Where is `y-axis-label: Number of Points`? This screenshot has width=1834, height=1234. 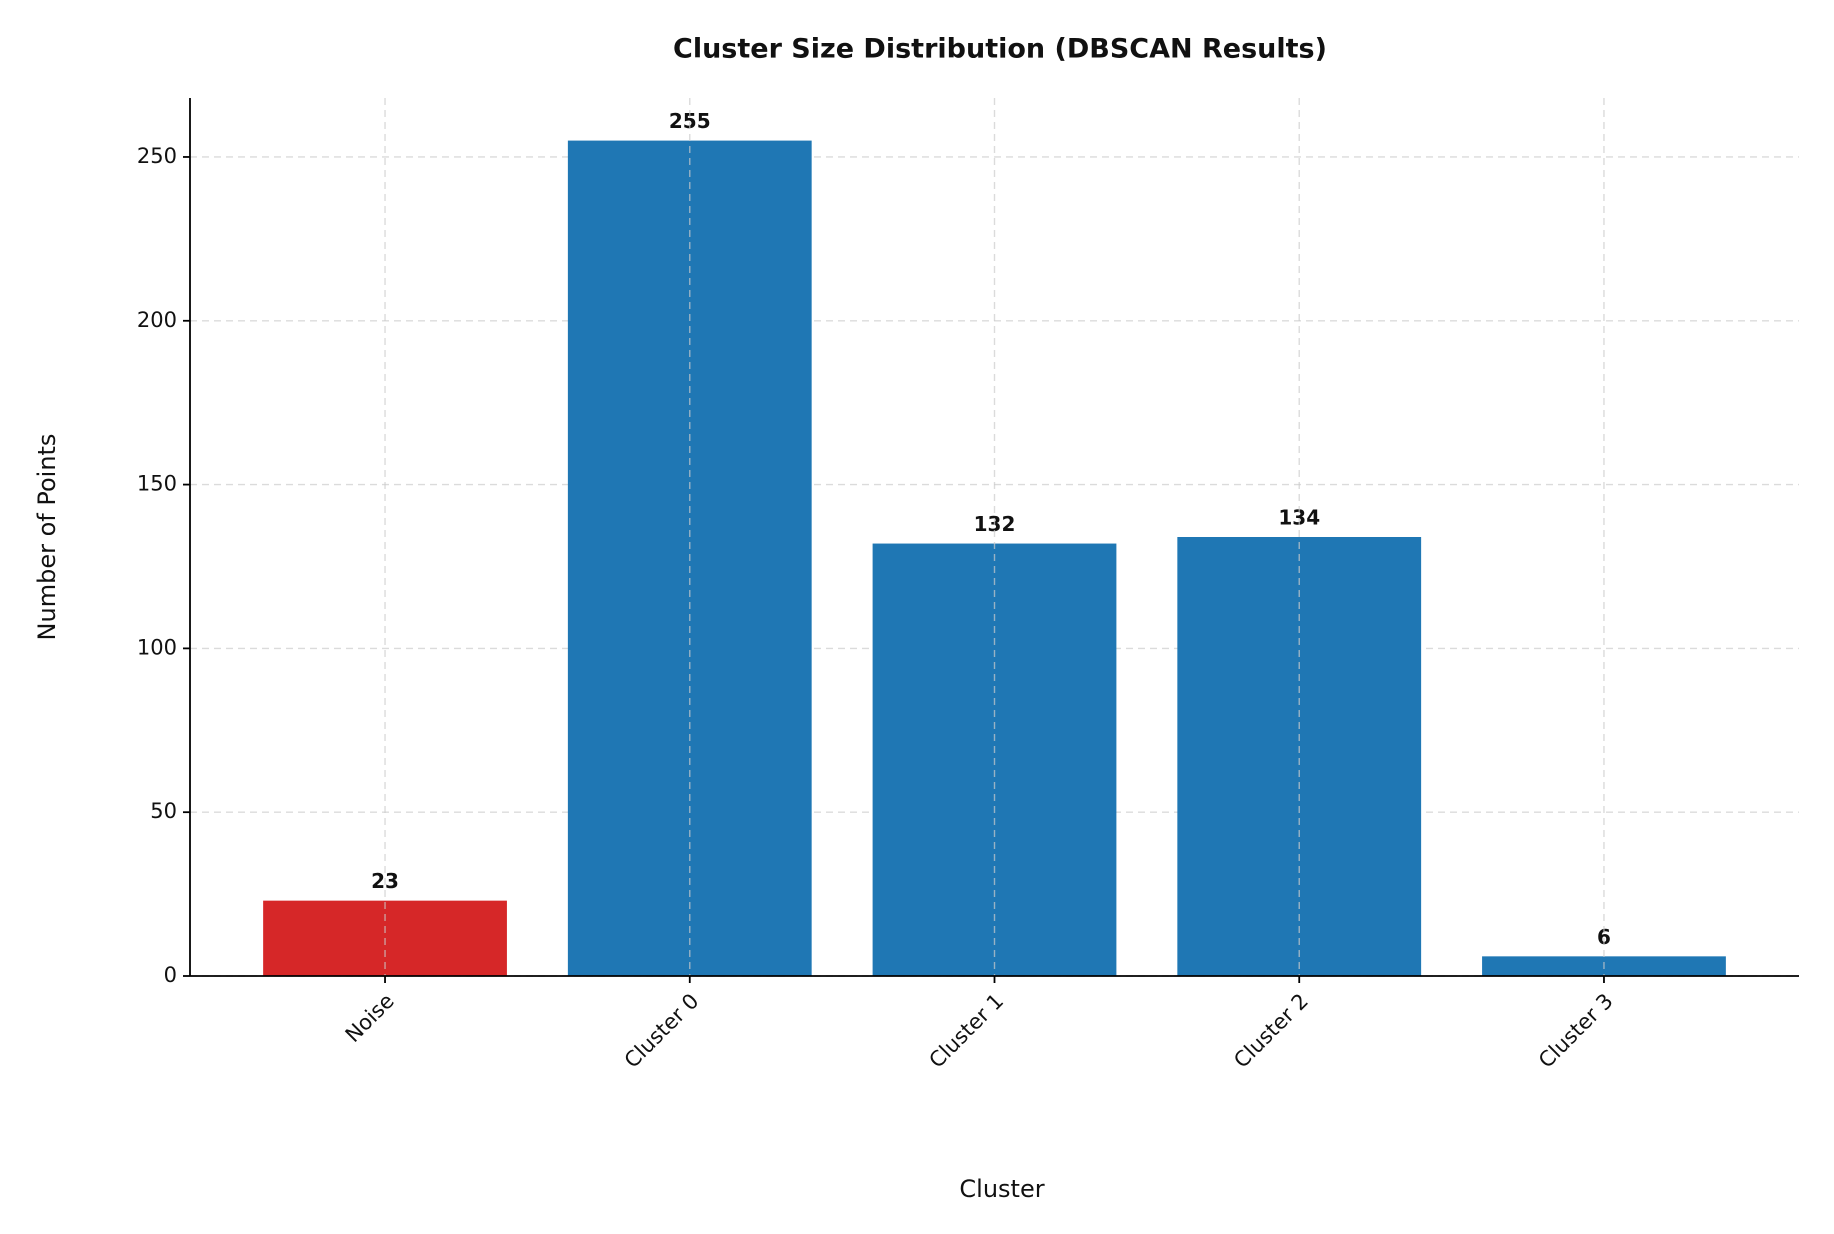 y-axis-label: Number of Points is located at coordinates (47, 537).